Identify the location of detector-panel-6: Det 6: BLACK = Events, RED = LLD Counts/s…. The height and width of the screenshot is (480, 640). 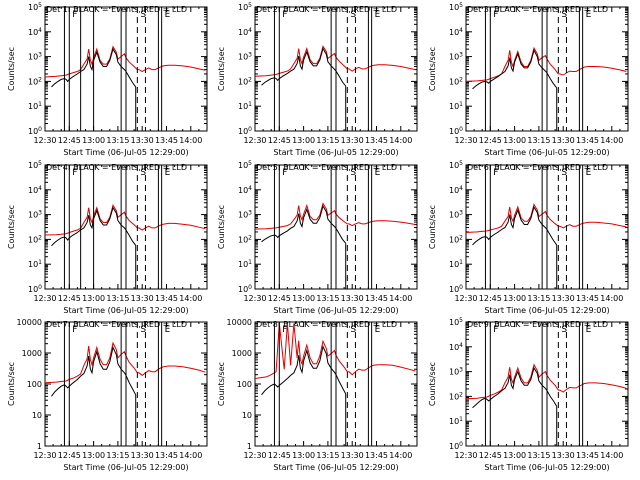
(528, 237).